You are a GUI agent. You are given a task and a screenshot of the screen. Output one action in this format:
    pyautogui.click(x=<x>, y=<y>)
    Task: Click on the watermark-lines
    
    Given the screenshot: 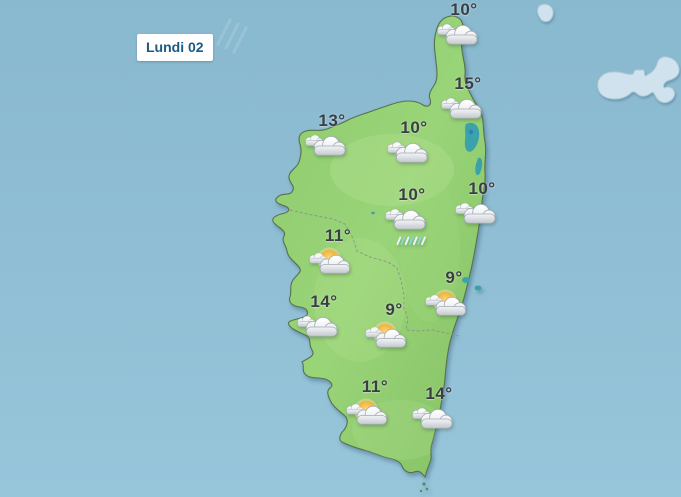 What is the action you would take?
    pyautogui.click(x=232, y=36)
    